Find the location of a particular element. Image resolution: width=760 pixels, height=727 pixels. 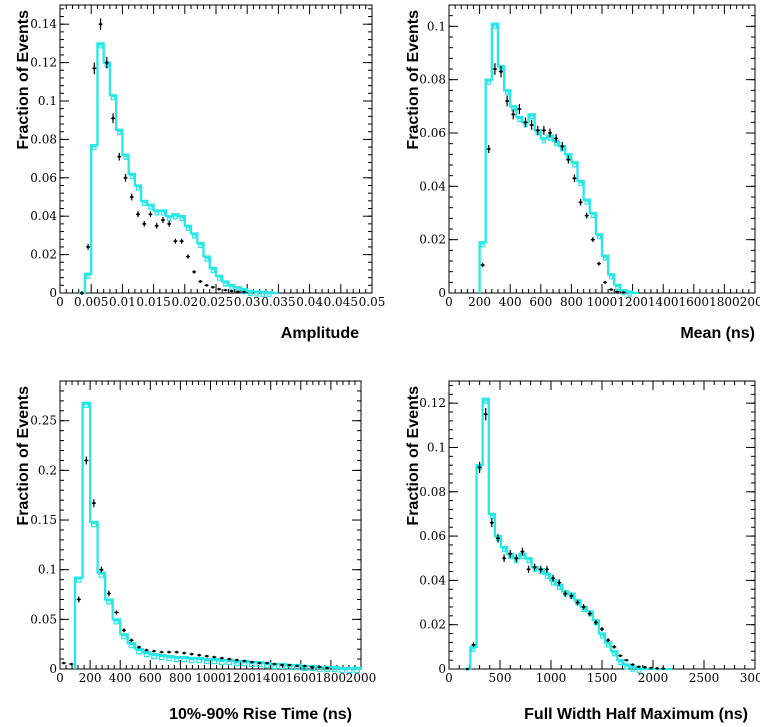

x-tick-label: 0.01 is located at coordinates (122, 302).